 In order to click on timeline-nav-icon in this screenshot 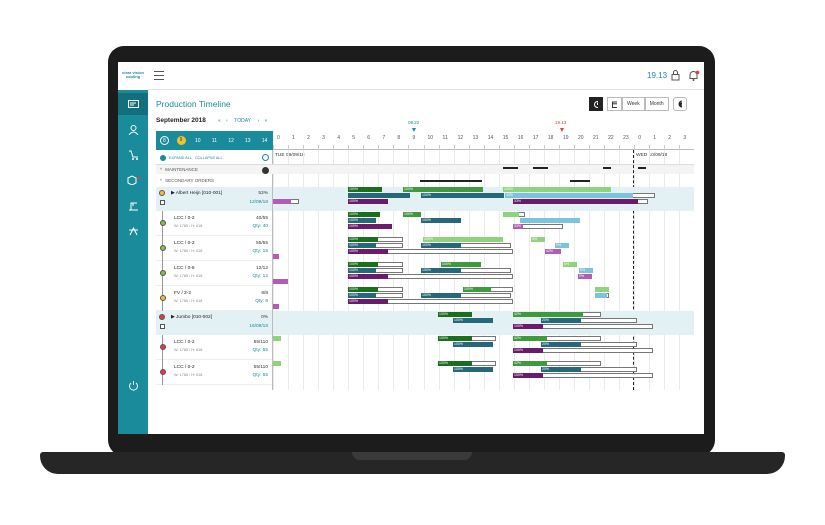, I will do `click(133, 104)`.